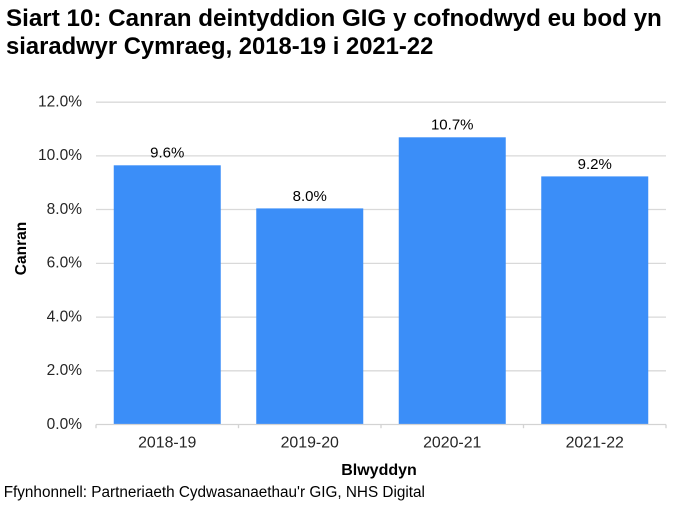 The height and width of the screenshot is (510, 676). What do you see at coordinates (65, 316) in the screenshot?
I see `svg-text: 4.0%` at bounding box center [65, 316].